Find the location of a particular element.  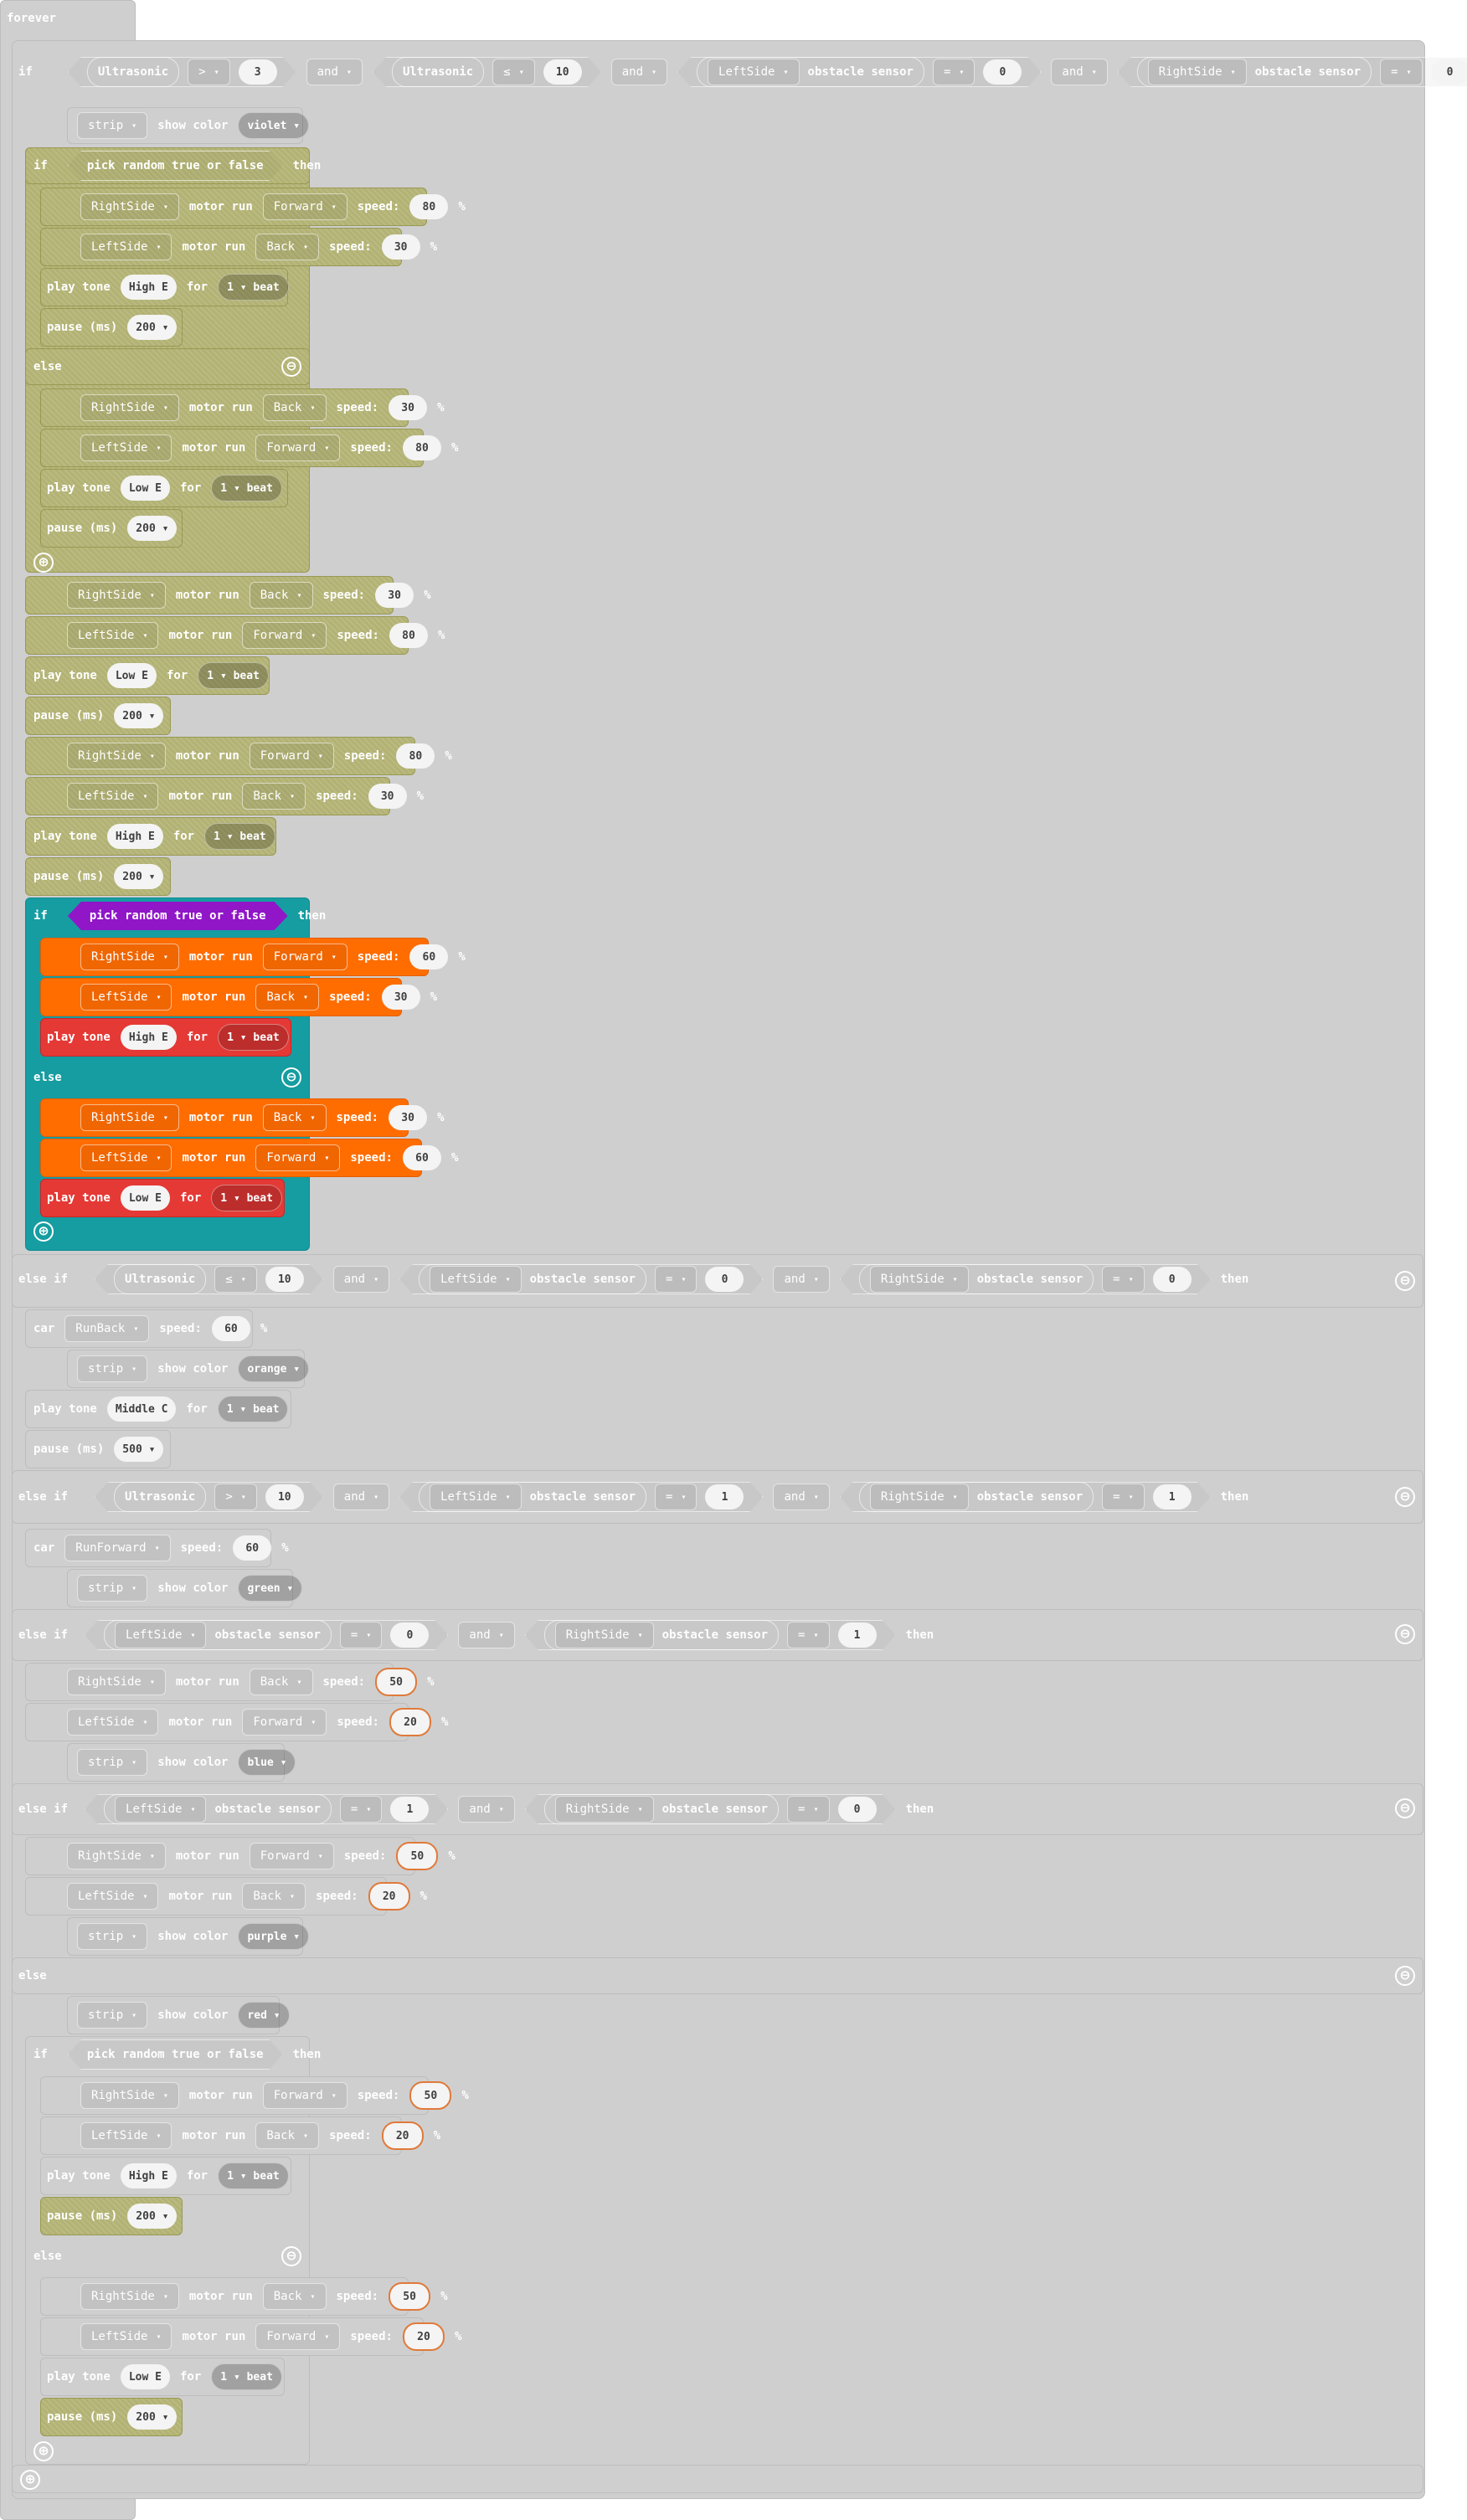

final-else-header is located at coordinates (717, 1975).